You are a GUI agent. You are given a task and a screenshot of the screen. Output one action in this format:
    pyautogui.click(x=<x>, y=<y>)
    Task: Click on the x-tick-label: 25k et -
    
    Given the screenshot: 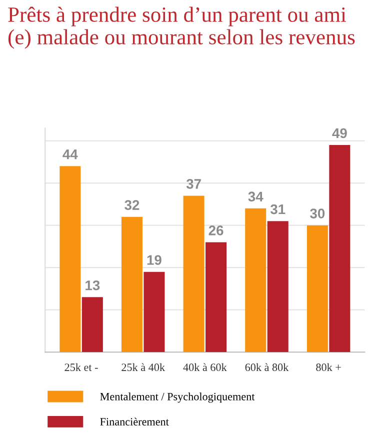 What is the action you would take?
    pyautogui.click(x=81, y=367)
    